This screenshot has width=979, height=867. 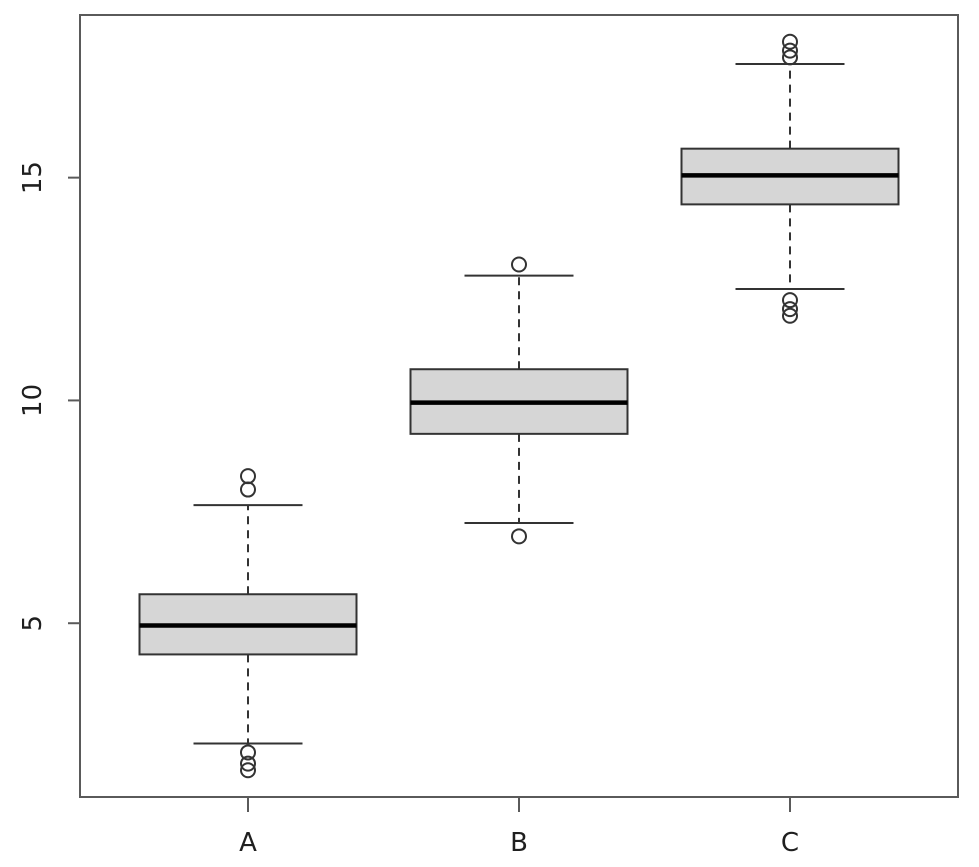 What do you see at coordinates (33, 400) in the screenshot?
I see `y-tick-label-10: 10` at bounding box center [33, 400].